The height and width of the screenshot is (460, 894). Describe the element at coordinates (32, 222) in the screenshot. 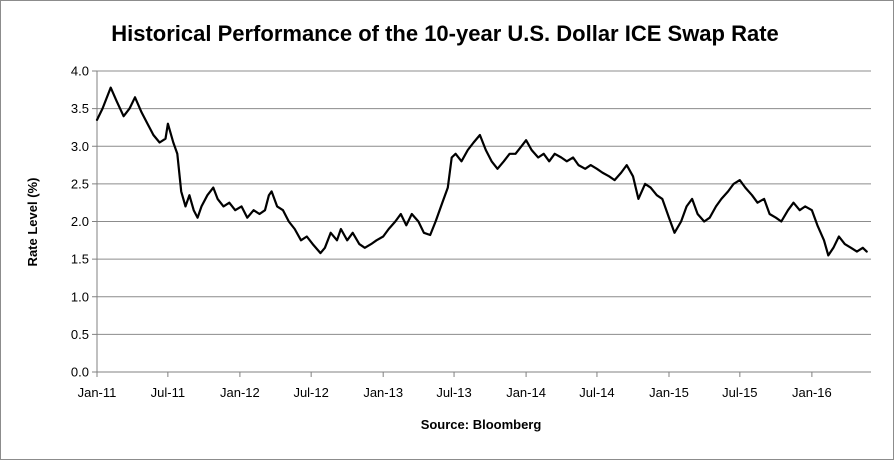

I see `y-axis-title: Rate Level (%)` at that location.